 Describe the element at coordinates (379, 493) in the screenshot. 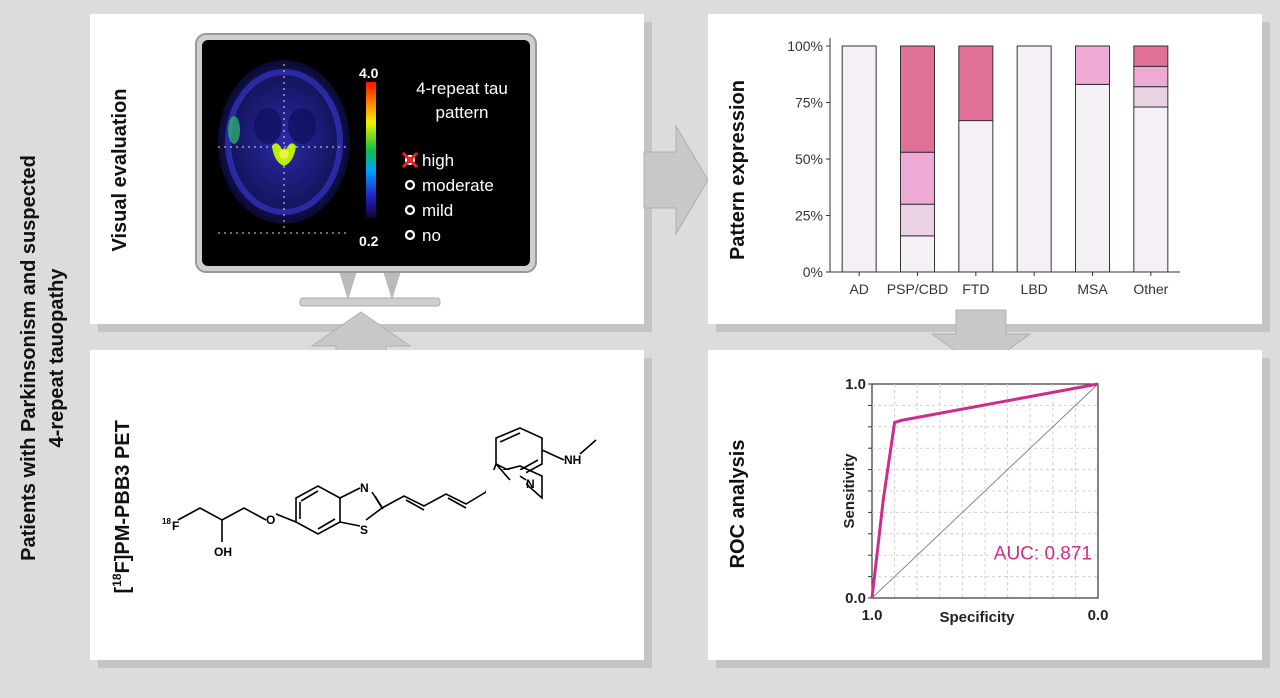

I see `pm-pbb3-structure: N S O OH 18 F N NH` at that location.